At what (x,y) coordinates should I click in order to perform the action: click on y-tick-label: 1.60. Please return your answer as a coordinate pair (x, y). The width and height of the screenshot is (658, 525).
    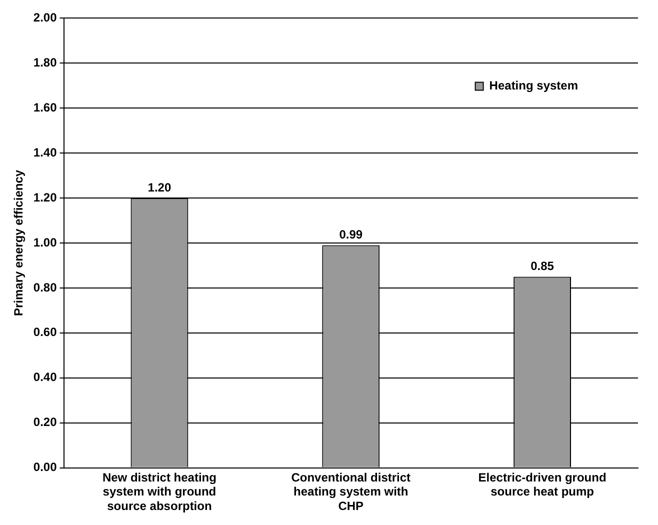
    Looking at the image, I should click on (45, 107).